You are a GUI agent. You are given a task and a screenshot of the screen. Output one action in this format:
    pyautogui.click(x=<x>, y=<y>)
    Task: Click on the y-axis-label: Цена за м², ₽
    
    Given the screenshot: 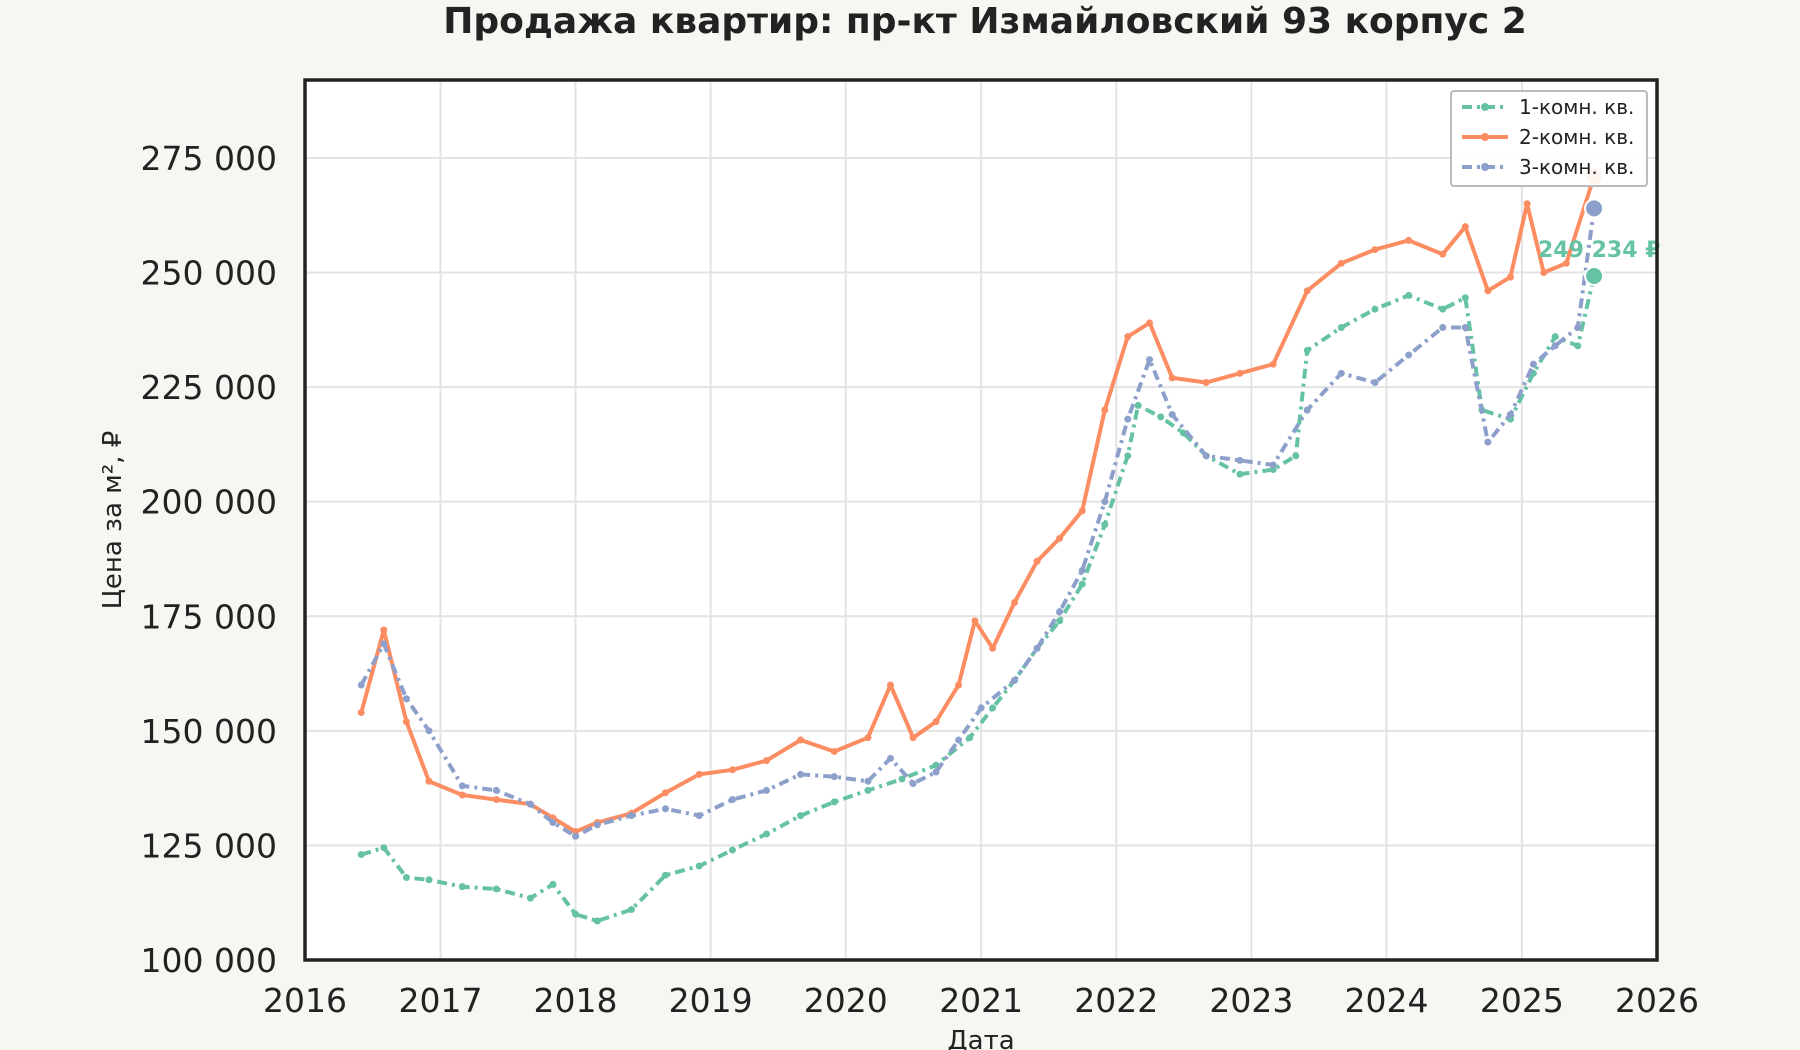 What is the action you would take?
    pyautogui.click(x=113, y=520)
    